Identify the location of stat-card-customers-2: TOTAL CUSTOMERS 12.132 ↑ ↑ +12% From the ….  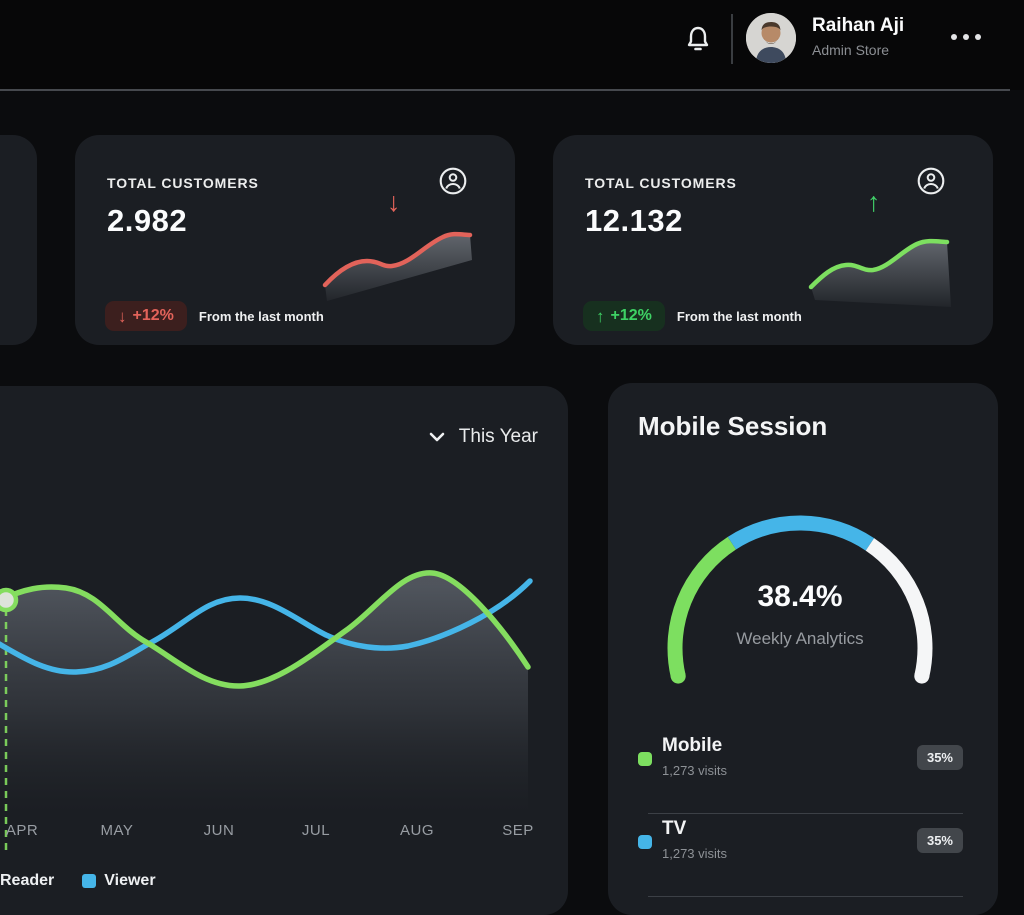
(773, 240).